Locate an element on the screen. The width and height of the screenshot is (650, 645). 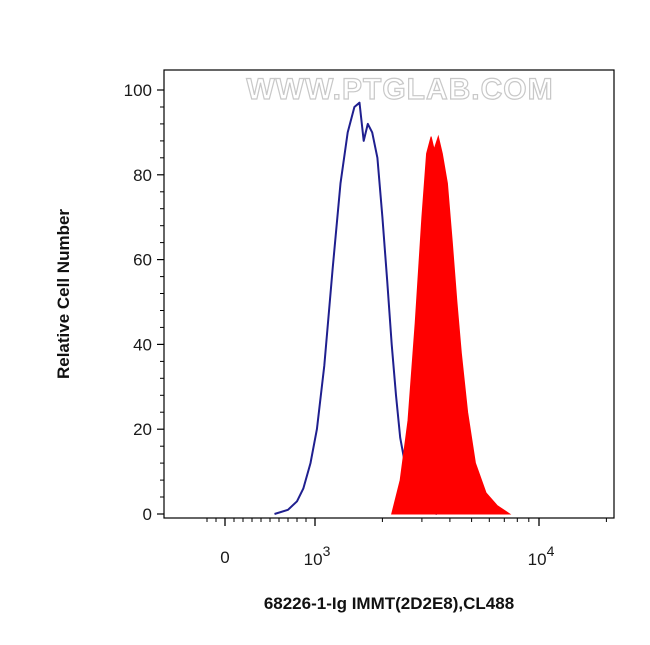
x-axis-title: 68226-1-Ig IMMT(2D2E8),CL488 is located at coordinates (389, 603).